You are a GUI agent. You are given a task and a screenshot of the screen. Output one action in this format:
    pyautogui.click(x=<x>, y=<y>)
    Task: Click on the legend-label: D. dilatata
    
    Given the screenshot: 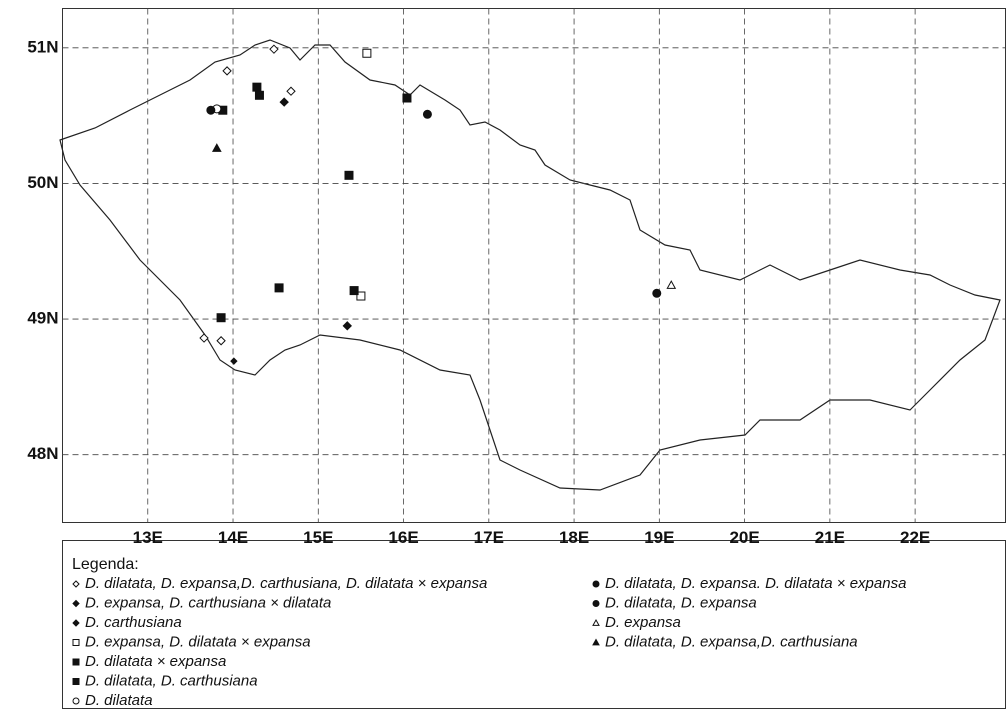 What is the action you would take?
    pyautogui.click(x=119, y=700)
    